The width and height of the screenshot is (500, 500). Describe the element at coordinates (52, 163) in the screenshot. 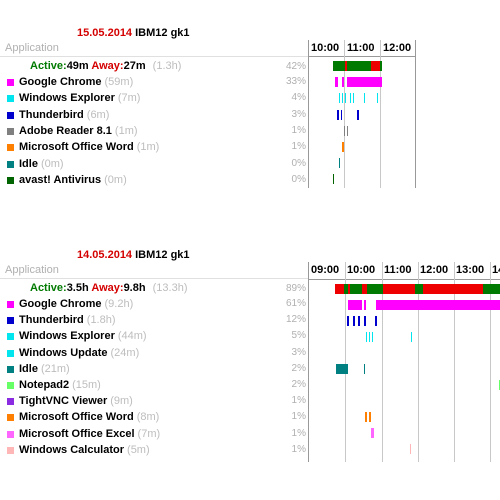

I see `app-duration: (0m)` at that location.